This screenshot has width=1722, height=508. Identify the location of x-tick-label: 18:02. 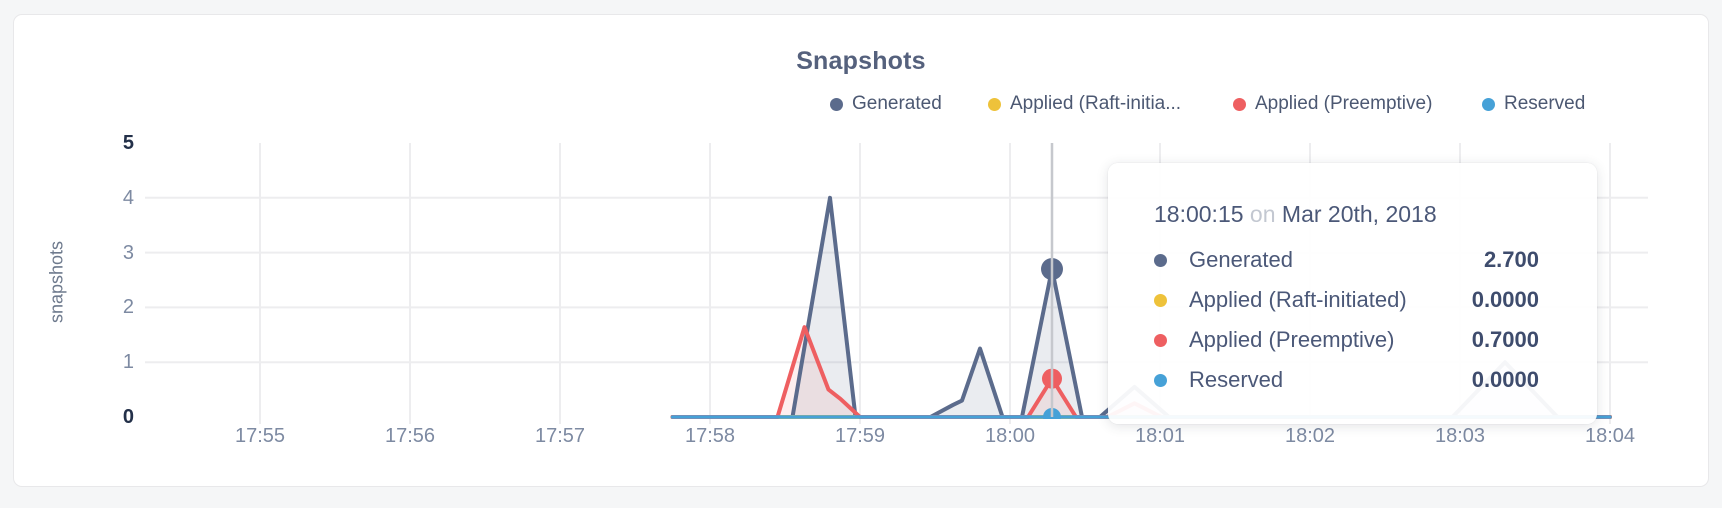
(1310, 436).